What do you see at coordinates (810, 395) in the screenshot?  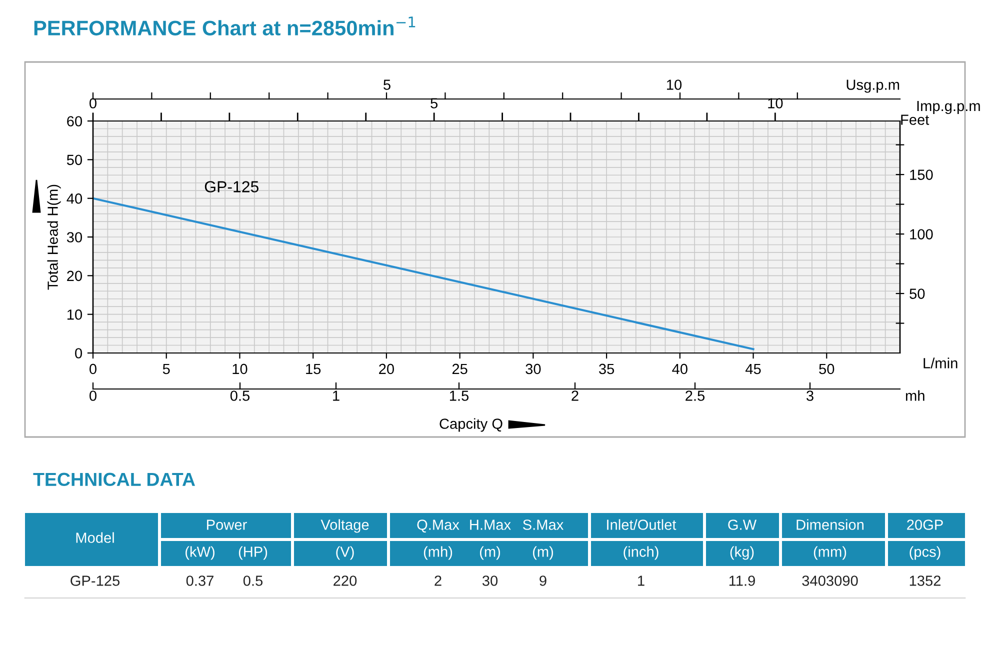 I see `text: 3` at bounding box center [810, 395].